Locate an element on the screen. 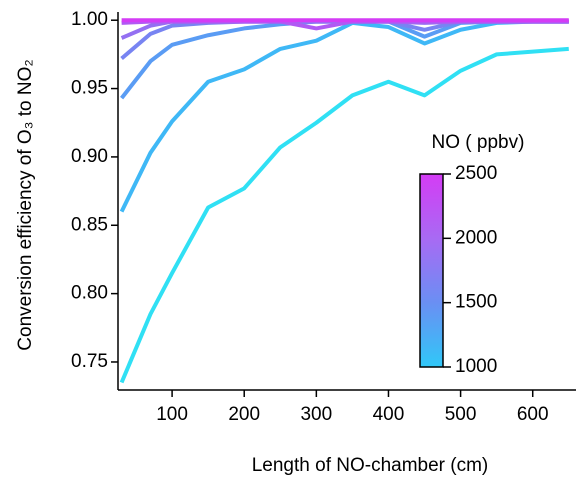  y-axis-title: Conversion efficiency of O₃ to NO₂ is located at coordinates (25, 204).